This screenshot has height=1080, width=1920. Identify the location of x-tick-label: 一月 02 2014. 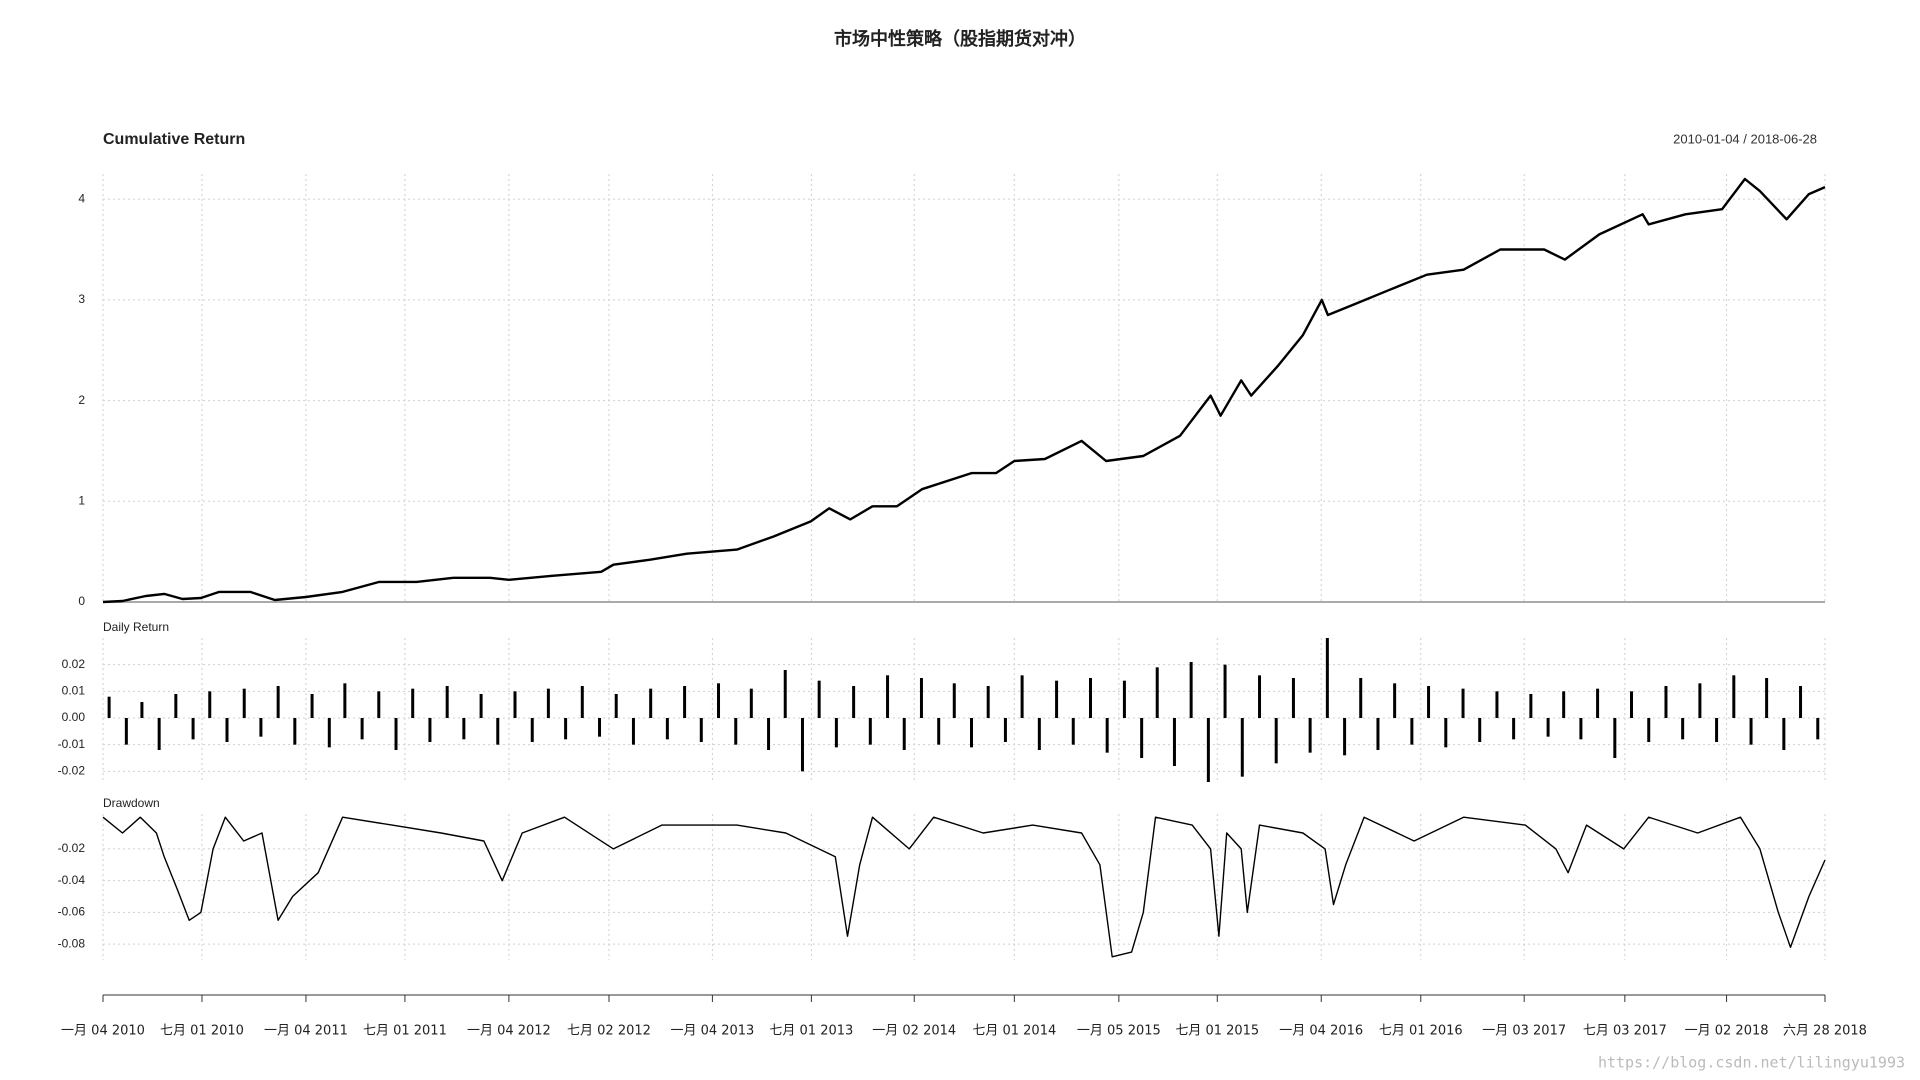
(914, 1031).